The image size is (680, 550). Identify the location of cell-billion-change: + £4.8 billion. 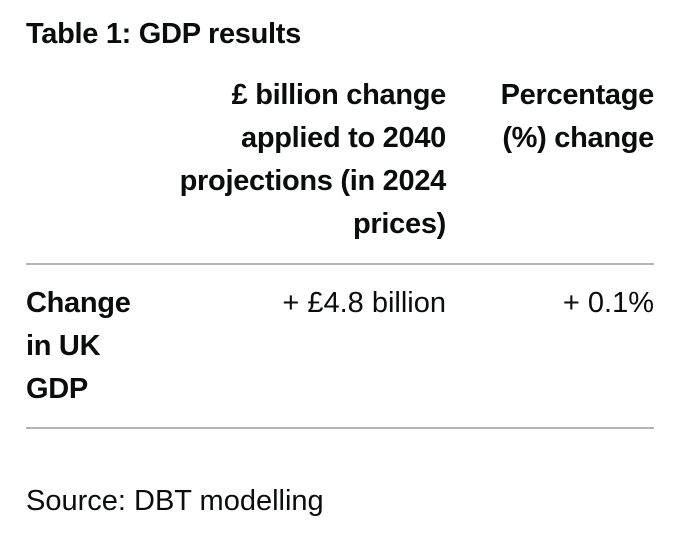
(364, 303).